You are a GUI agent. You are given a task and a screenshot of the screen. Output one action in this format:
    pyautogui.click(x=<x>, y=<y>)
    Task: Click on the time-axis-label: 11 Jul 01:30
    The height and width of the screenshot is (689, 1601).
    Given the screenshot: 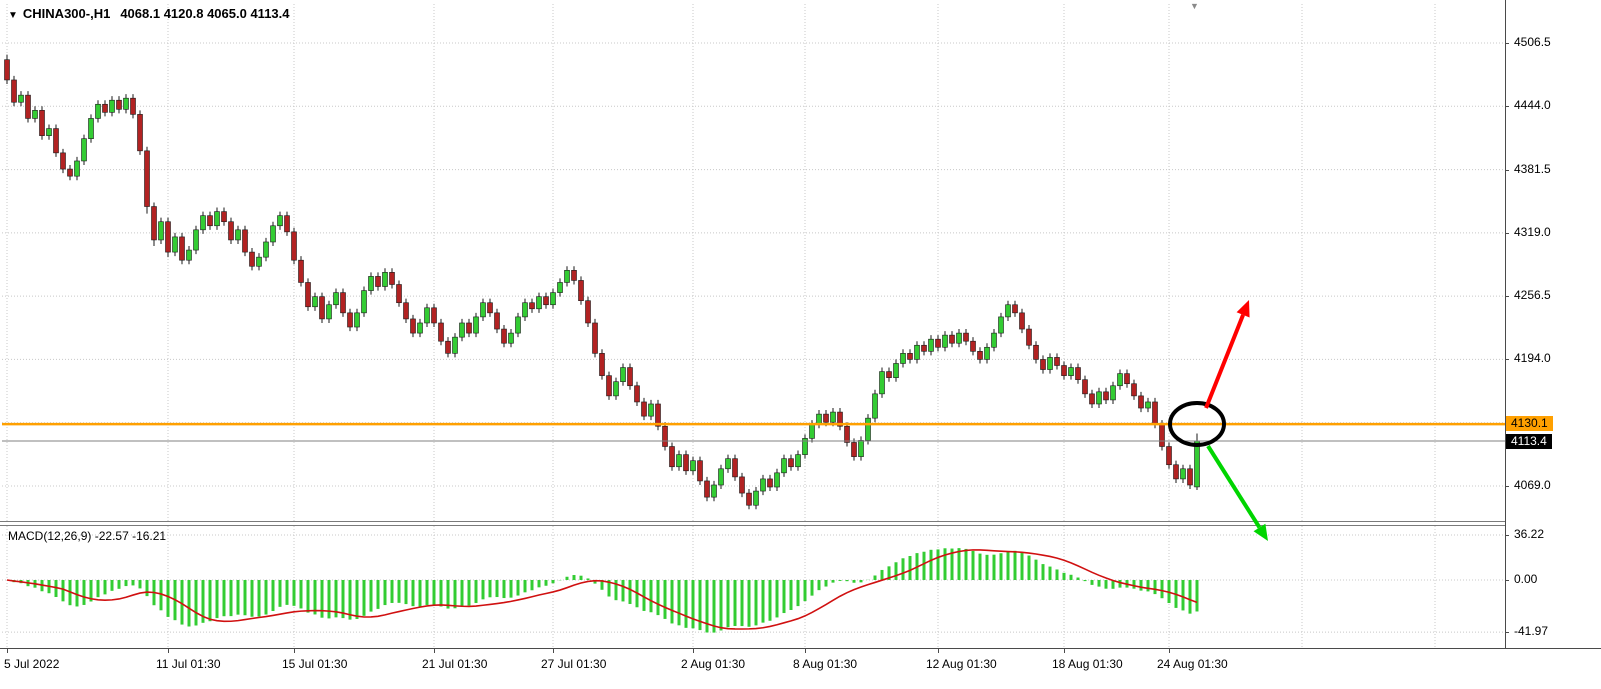 What is the action you would take?
    pyautogui.click(x=188, y=664)
    